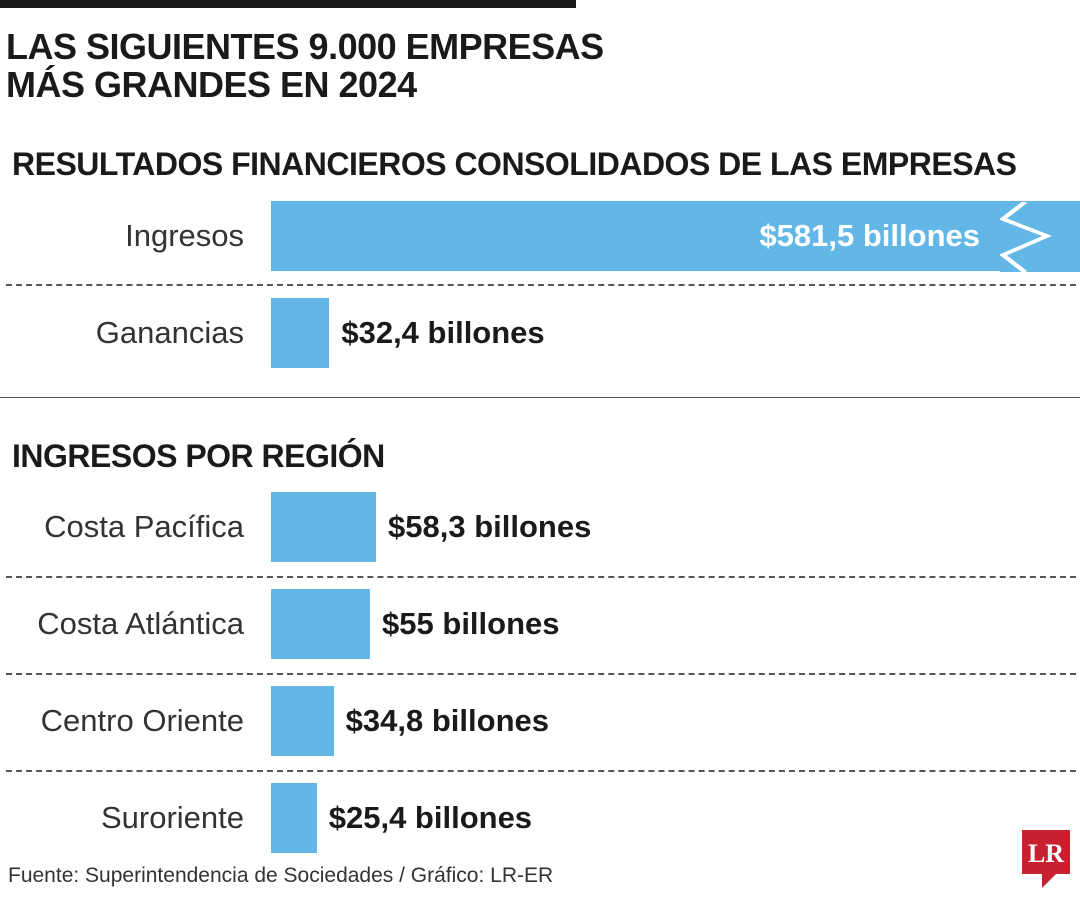 The height and width of the screenshot is (900, 1080). I want to click on value-label: $581,5 billones, so click(869, 235).